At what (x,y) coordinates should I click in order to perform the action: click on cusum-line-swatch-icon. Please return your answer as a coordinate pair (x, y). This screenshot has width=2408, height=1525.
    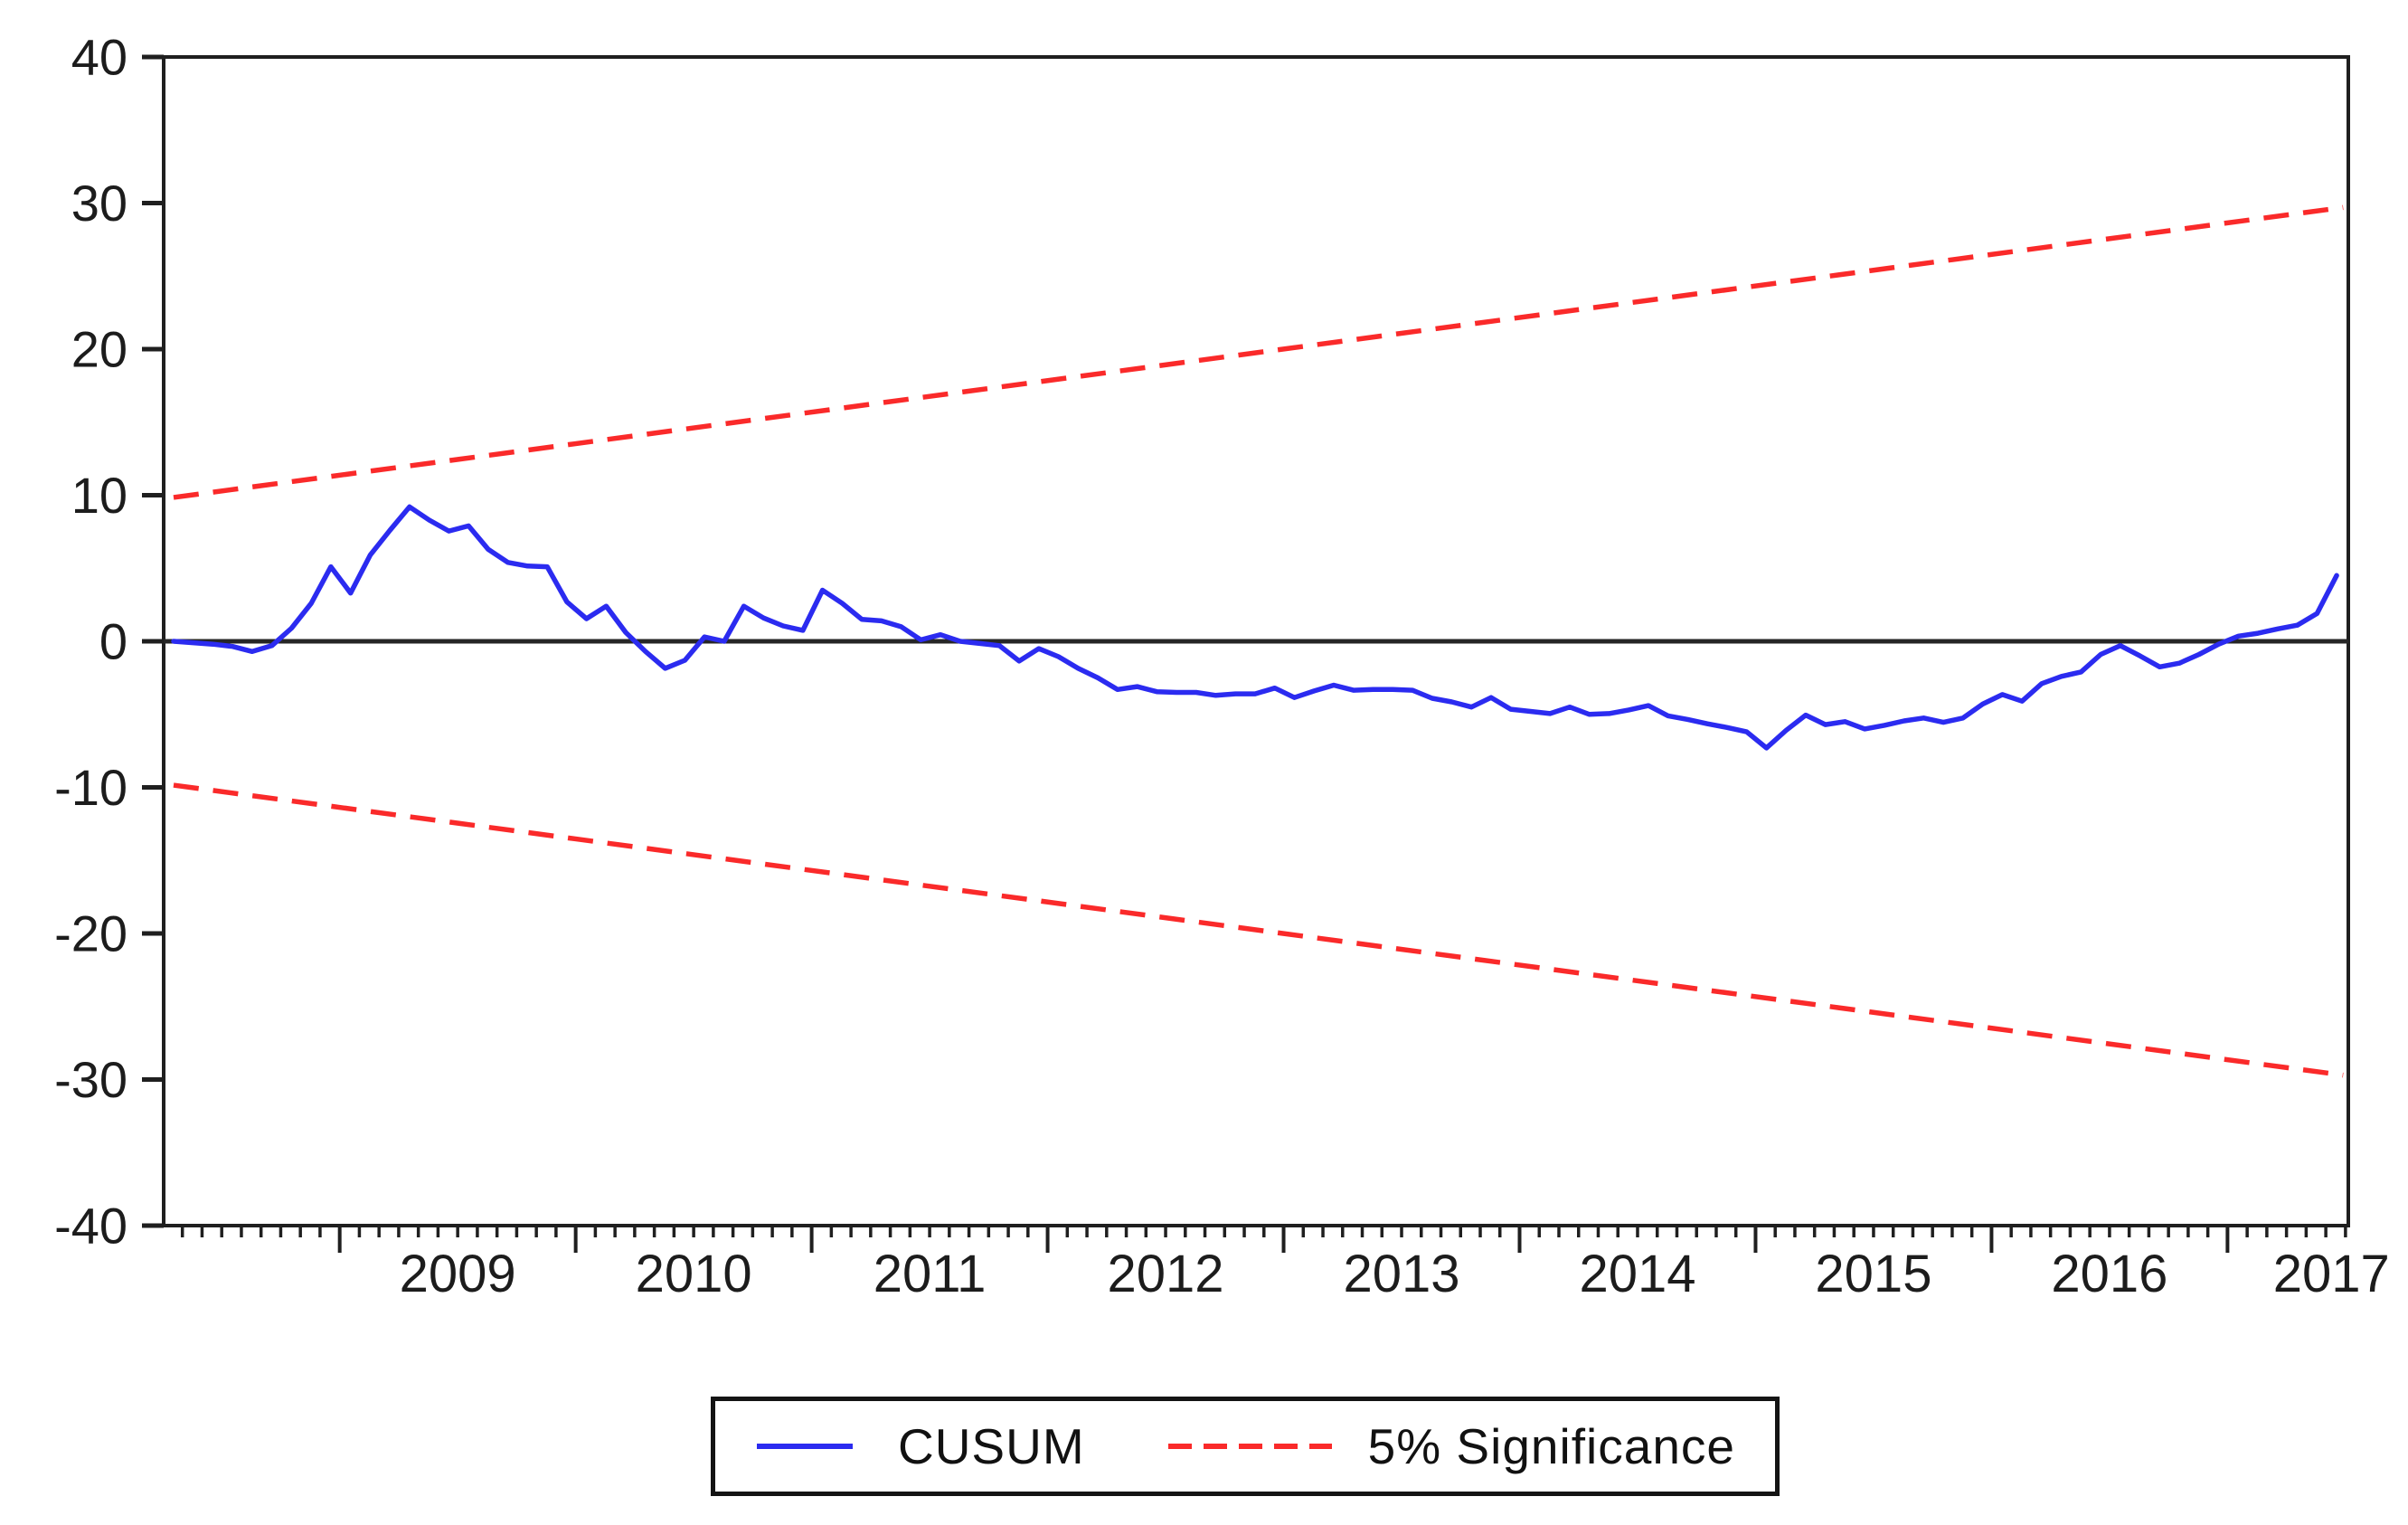
    Looking at the image, I should click on (804, 1446).